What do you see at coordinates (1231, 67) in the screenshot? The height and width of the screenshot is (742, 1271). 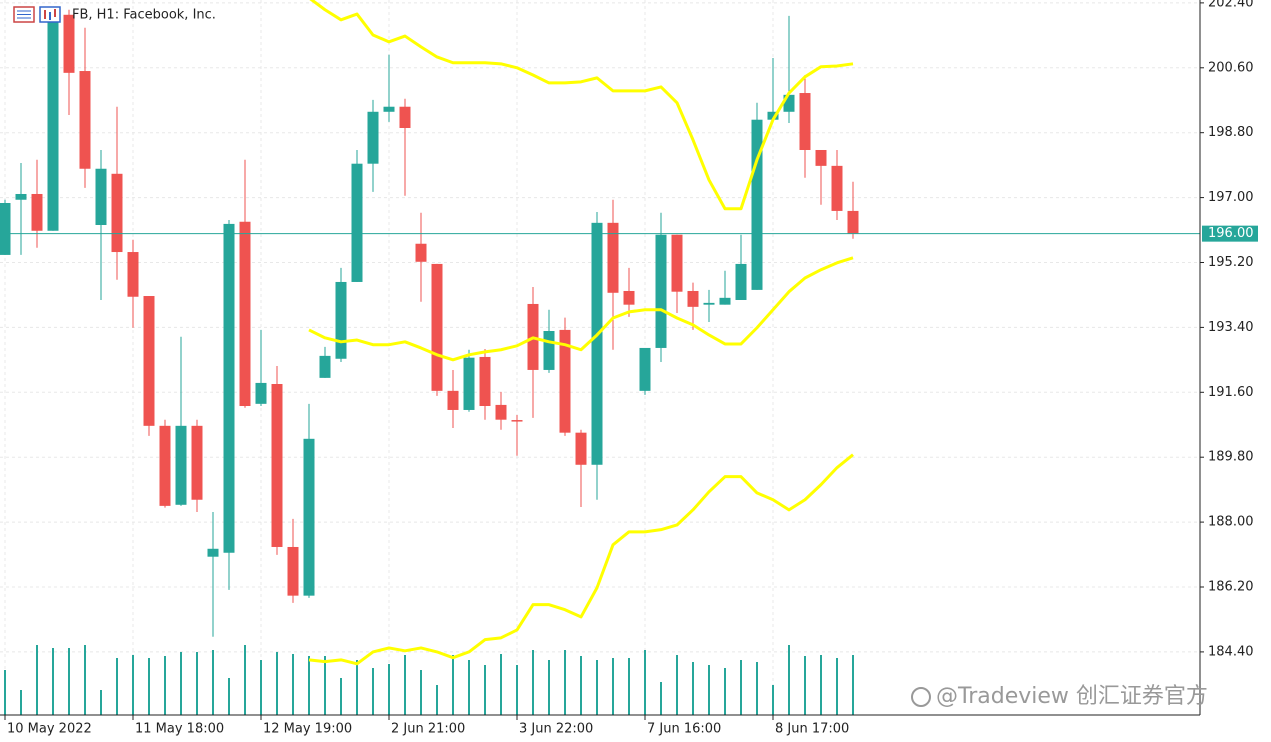 I see `y-tick-label: 200.60` at bounding box center [1231, 67].